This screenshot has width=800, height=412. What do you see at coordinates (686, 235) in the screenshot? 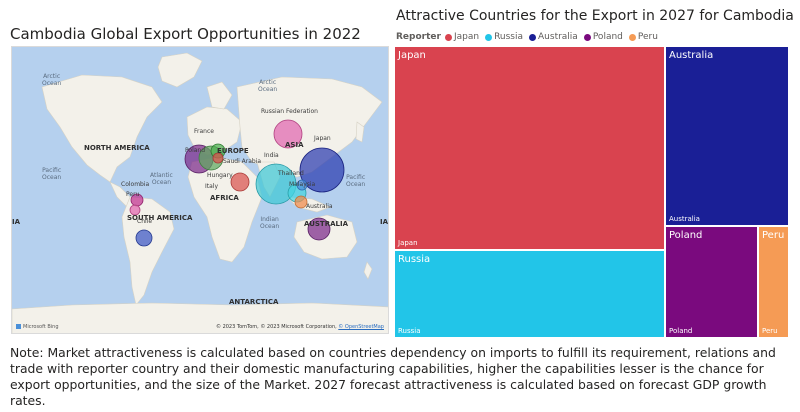
I see `tile-label-poland: Poland` at bounding box center [686, 235].